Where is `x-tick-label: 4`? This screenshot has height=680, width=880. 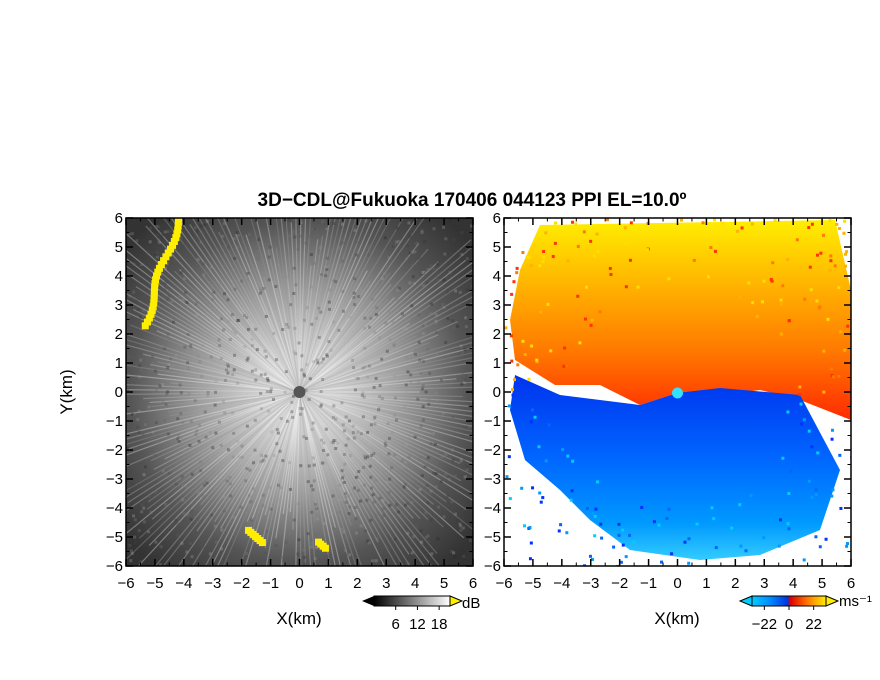
x-tick-label: 4 is located at coordinates (415, 583).